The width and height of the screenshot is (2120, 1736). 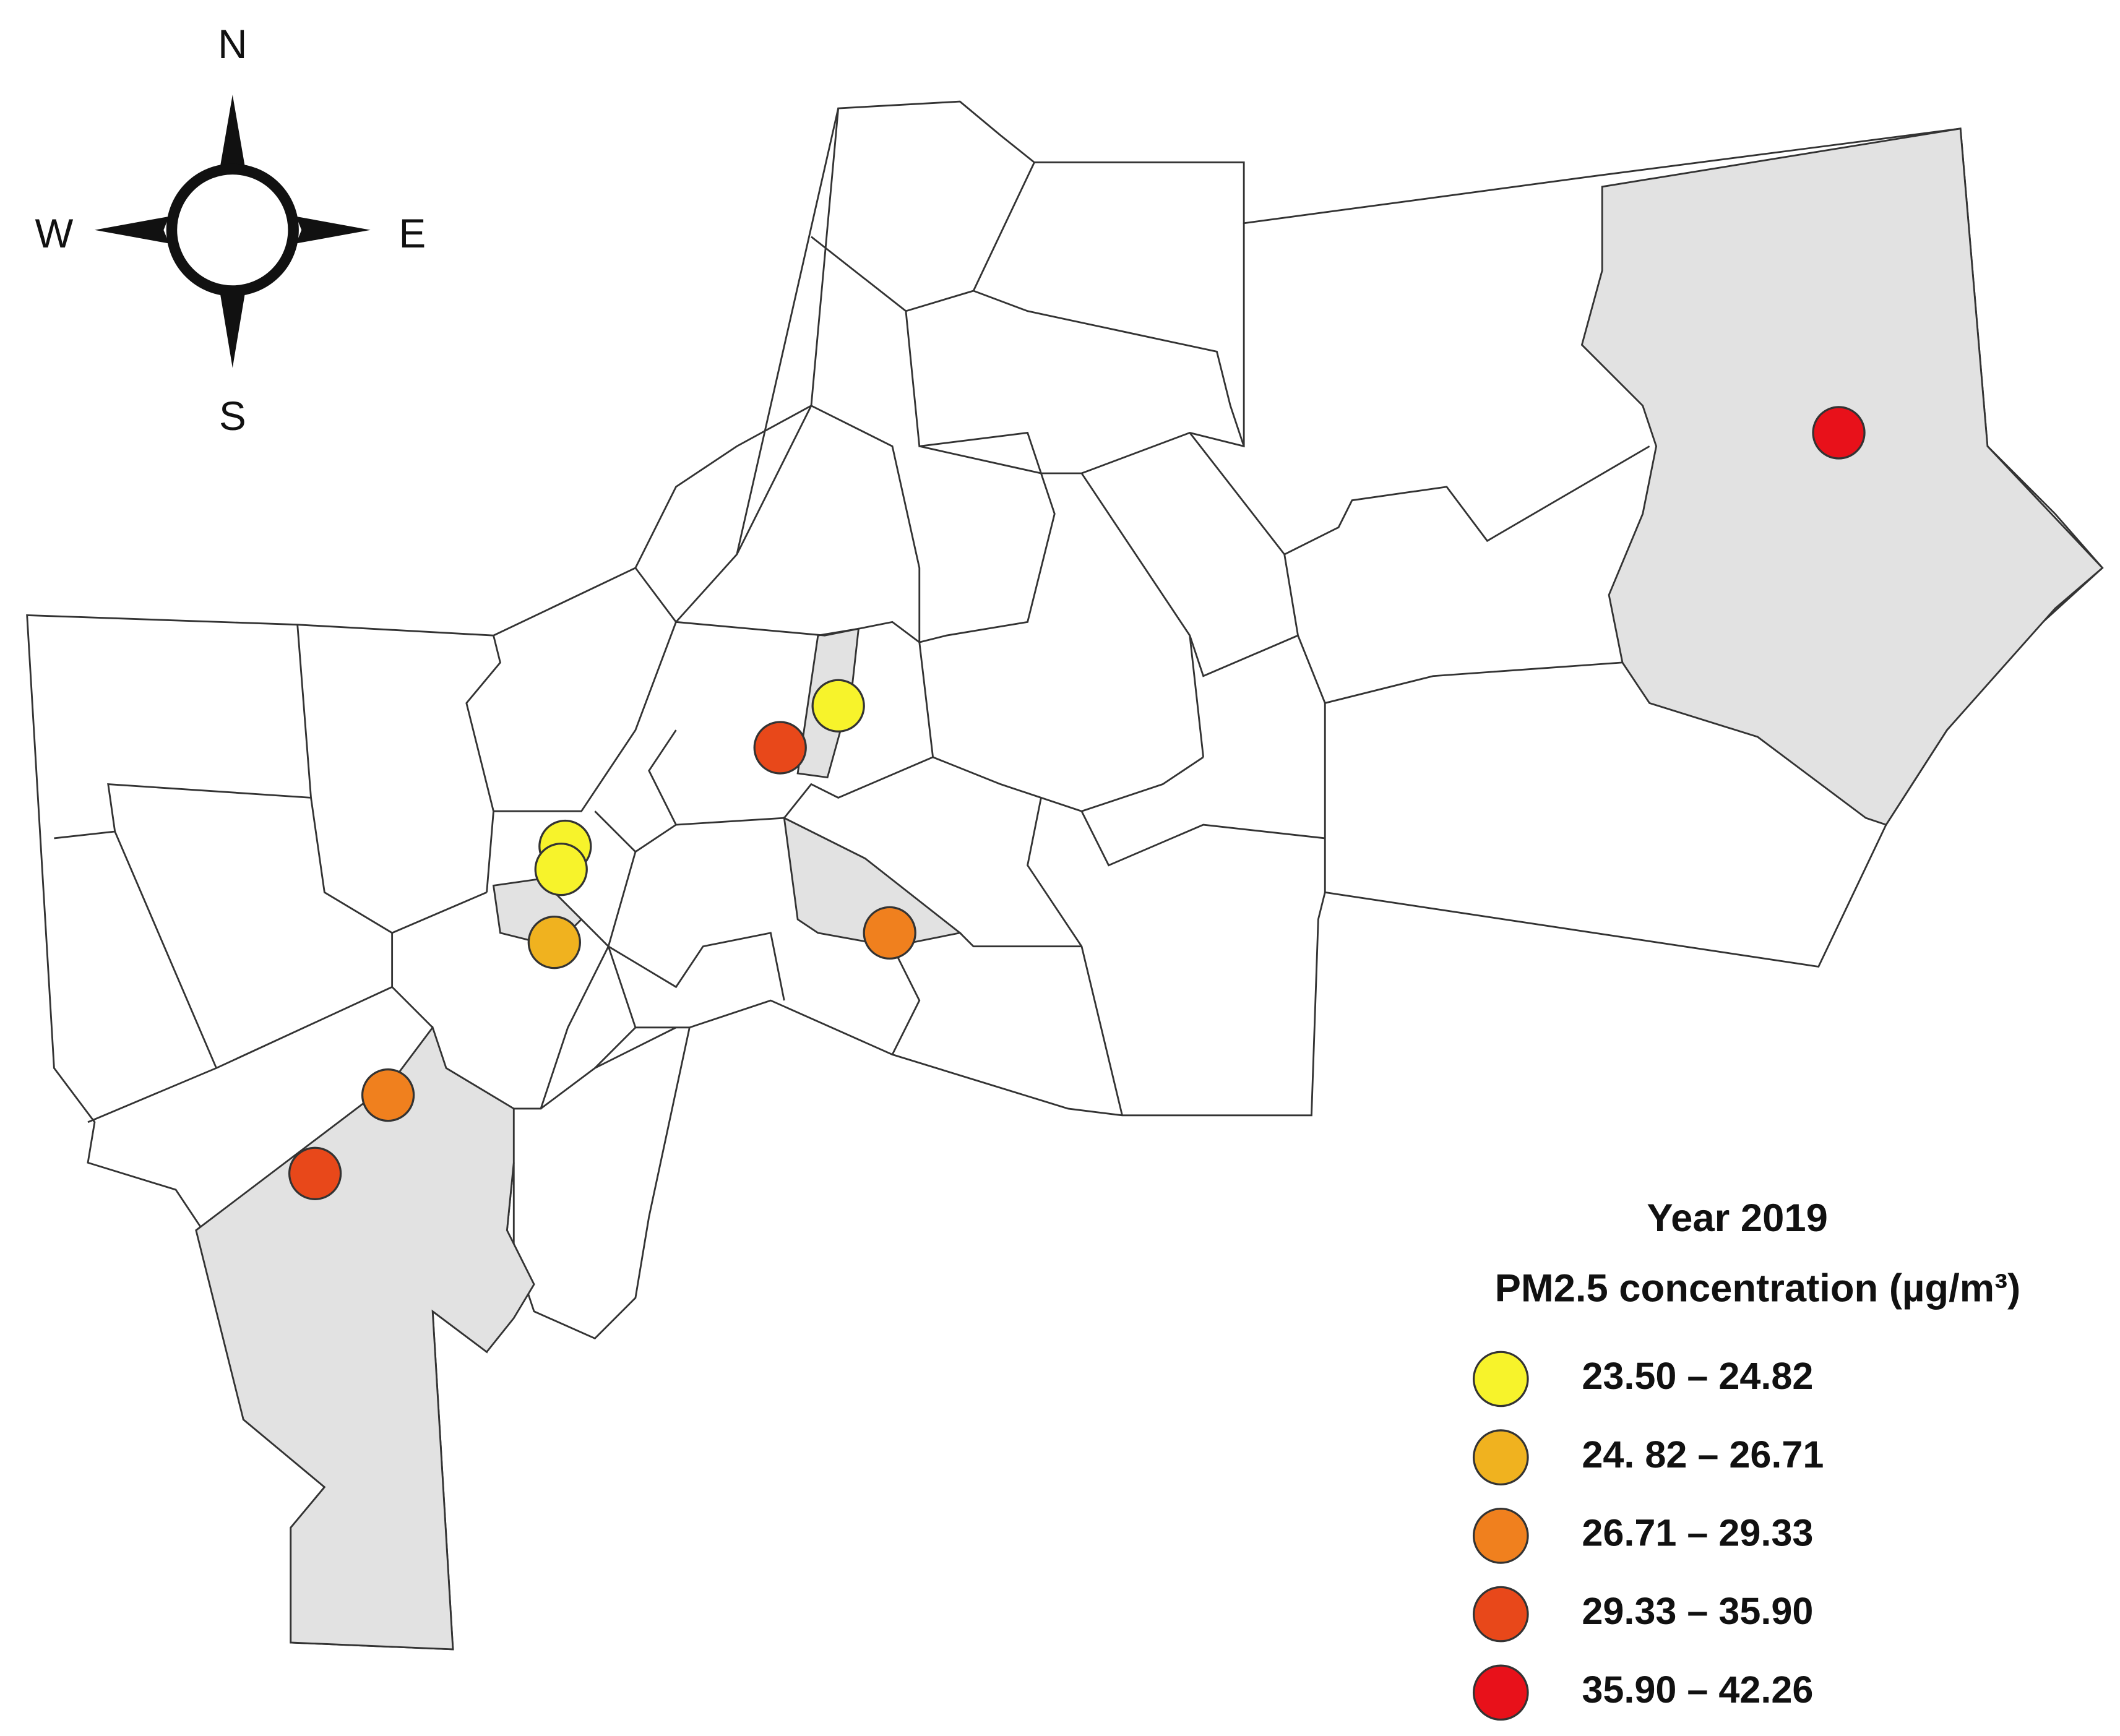 I want to click on compass-label: W, so click(x=54, y=233).